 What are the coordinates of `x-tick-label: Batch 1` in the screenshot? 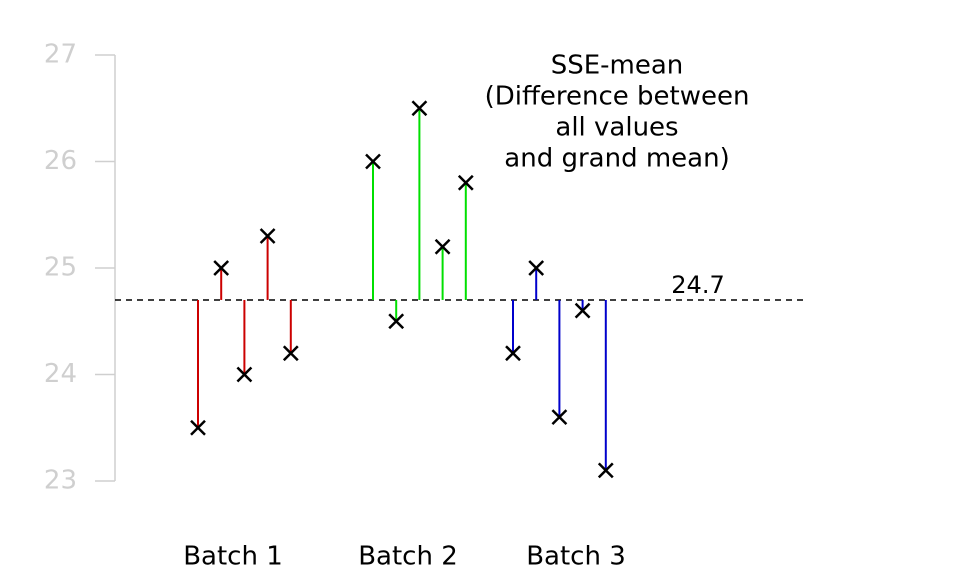 It's located at (233, 557).